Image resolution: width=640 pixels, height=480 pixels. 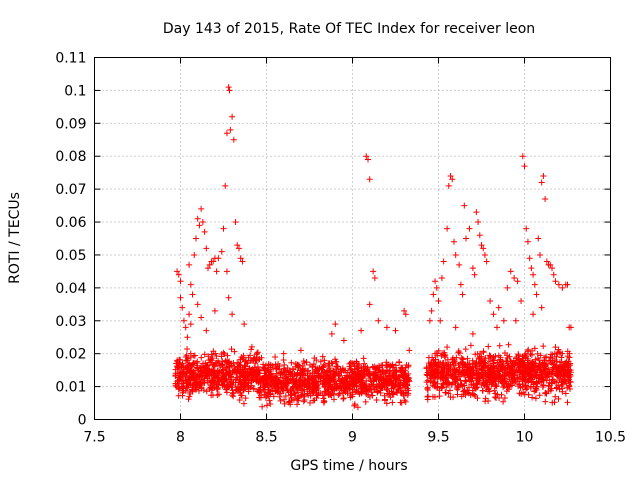 I want to click on y-tick-label: 0.04, so click(x=70, y=289).